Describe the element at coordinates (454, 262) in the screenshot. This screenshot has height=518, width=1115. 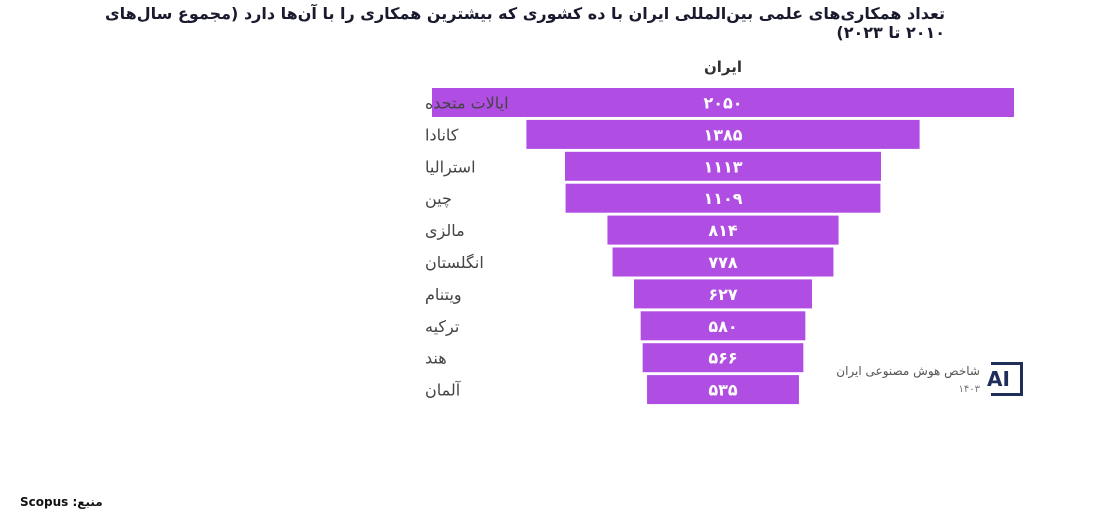
I see `category-label: انگلستان` at that location.